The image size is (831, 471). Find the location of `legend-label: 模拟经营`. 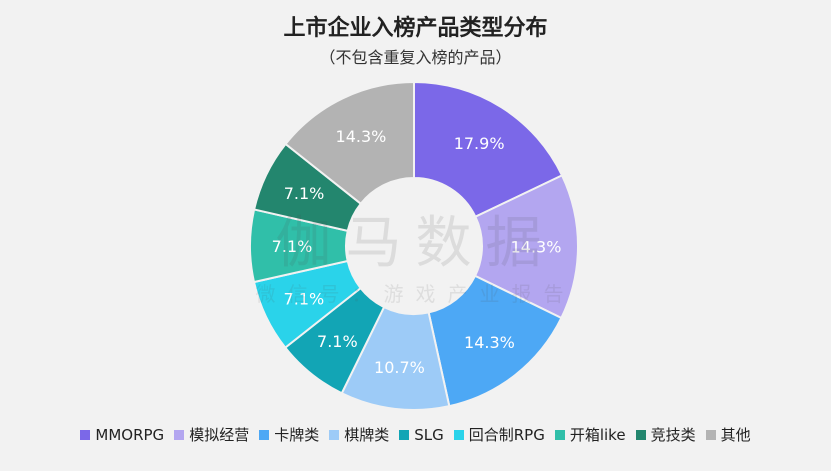

legend-label: 模拟经营 is located at coordinates (219, 435).